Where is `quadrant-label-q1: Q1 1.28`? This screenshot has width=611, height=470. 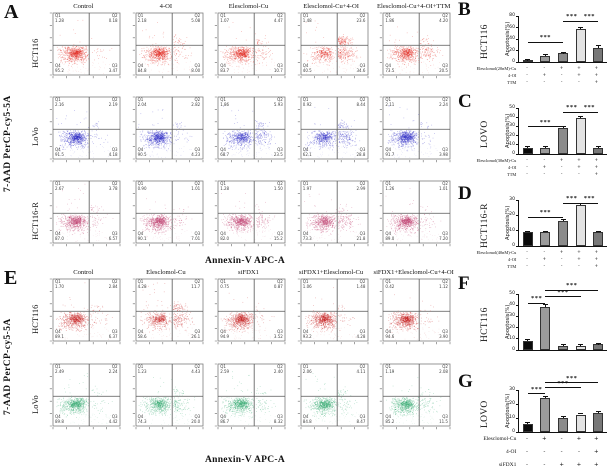
quadrant-label-q1: Q1 1.28 is located at coordinates (224, 186).